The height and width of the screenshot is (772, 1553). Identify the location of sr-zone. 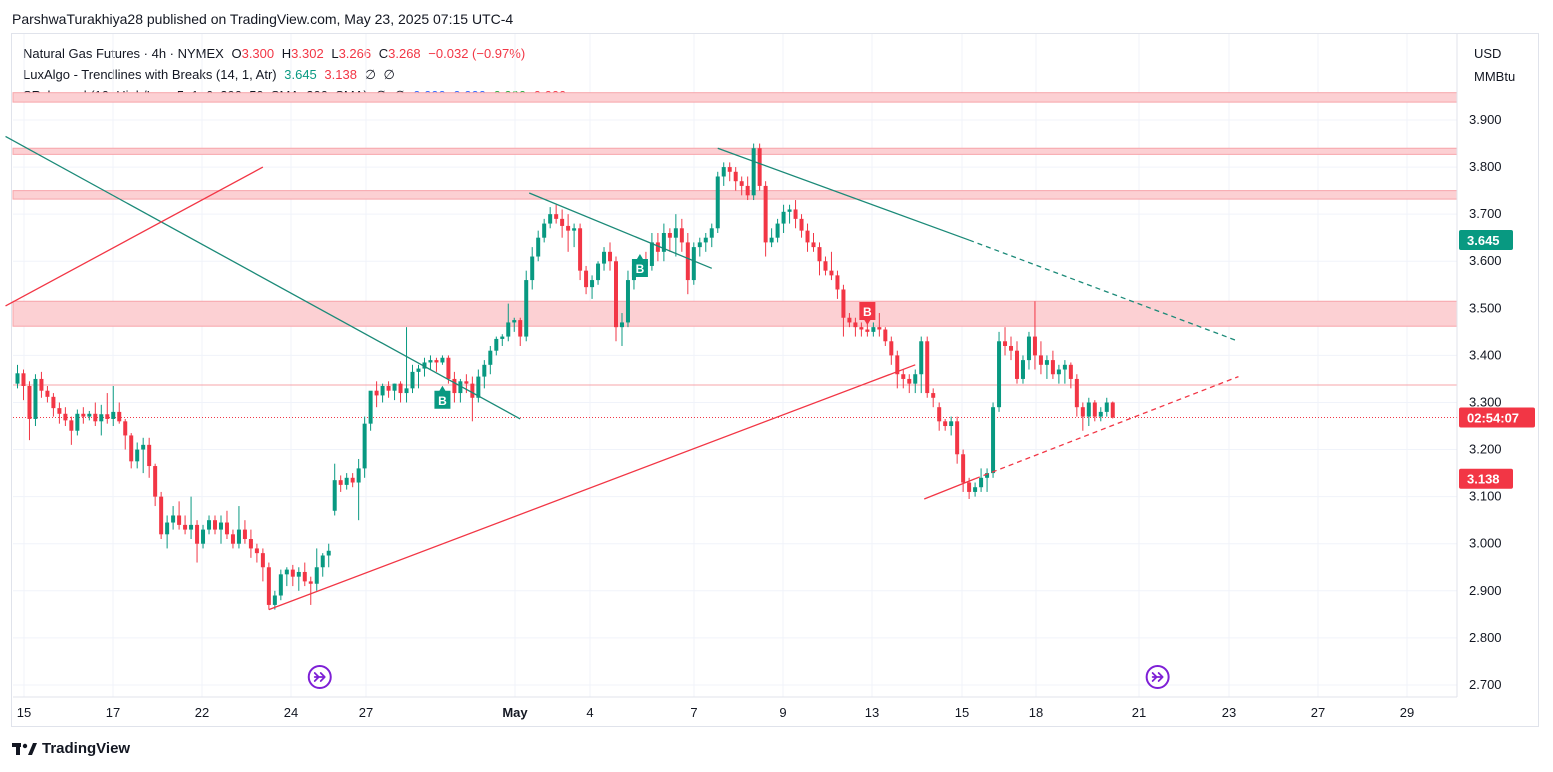
(735, 151).